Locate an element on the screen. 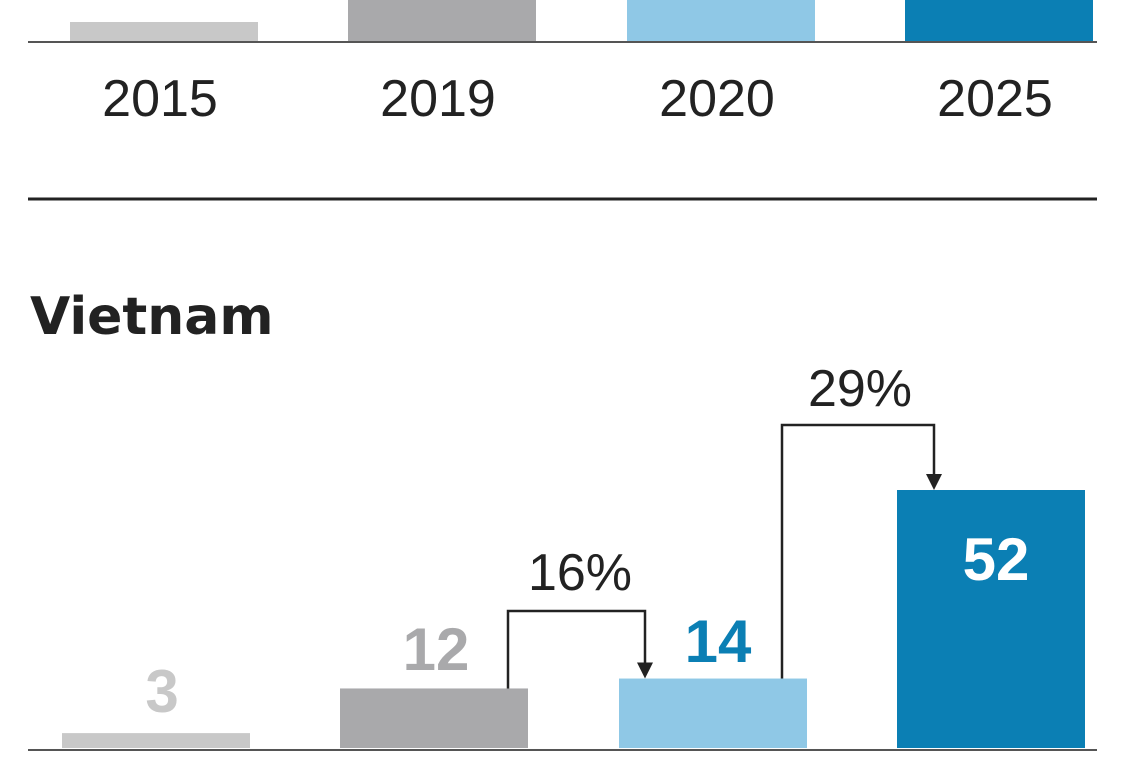 The width and height of the screenshot is (1140, 760). x-tick-label-2025: 2025 is located at coordinates (995, 99).